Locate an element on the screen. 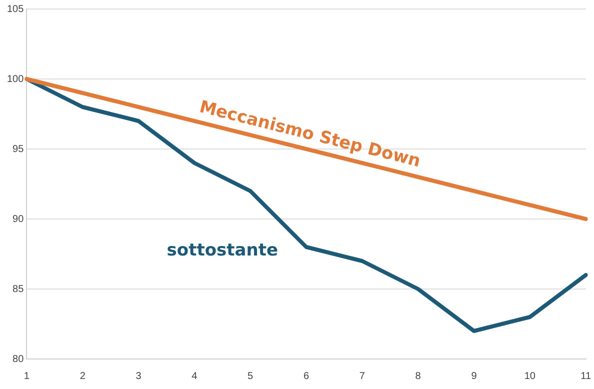  x-tick-label: 9 is located at coordinates (474, 376).